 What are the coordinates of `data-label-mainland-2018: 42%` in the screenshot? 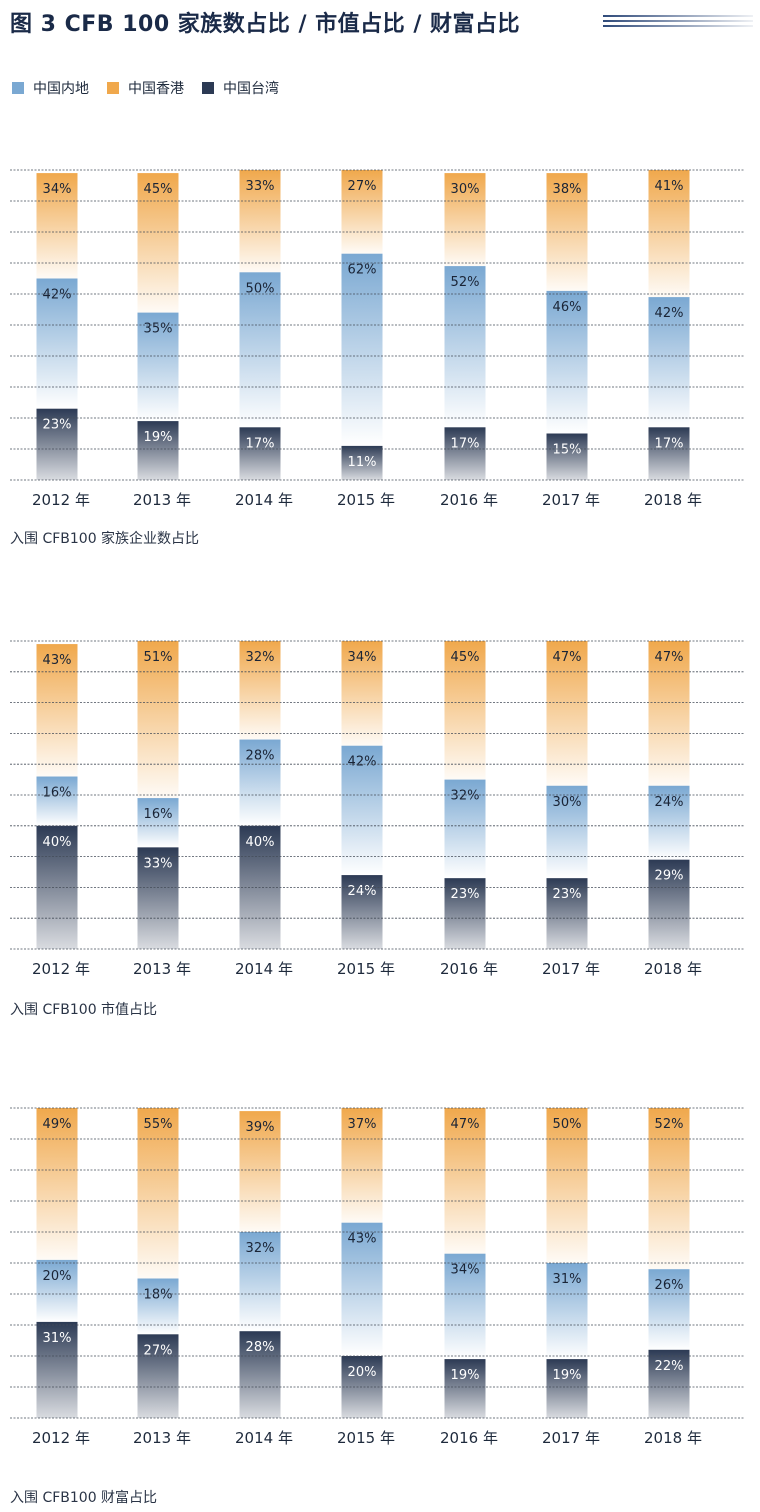 It's located at (669, 313).